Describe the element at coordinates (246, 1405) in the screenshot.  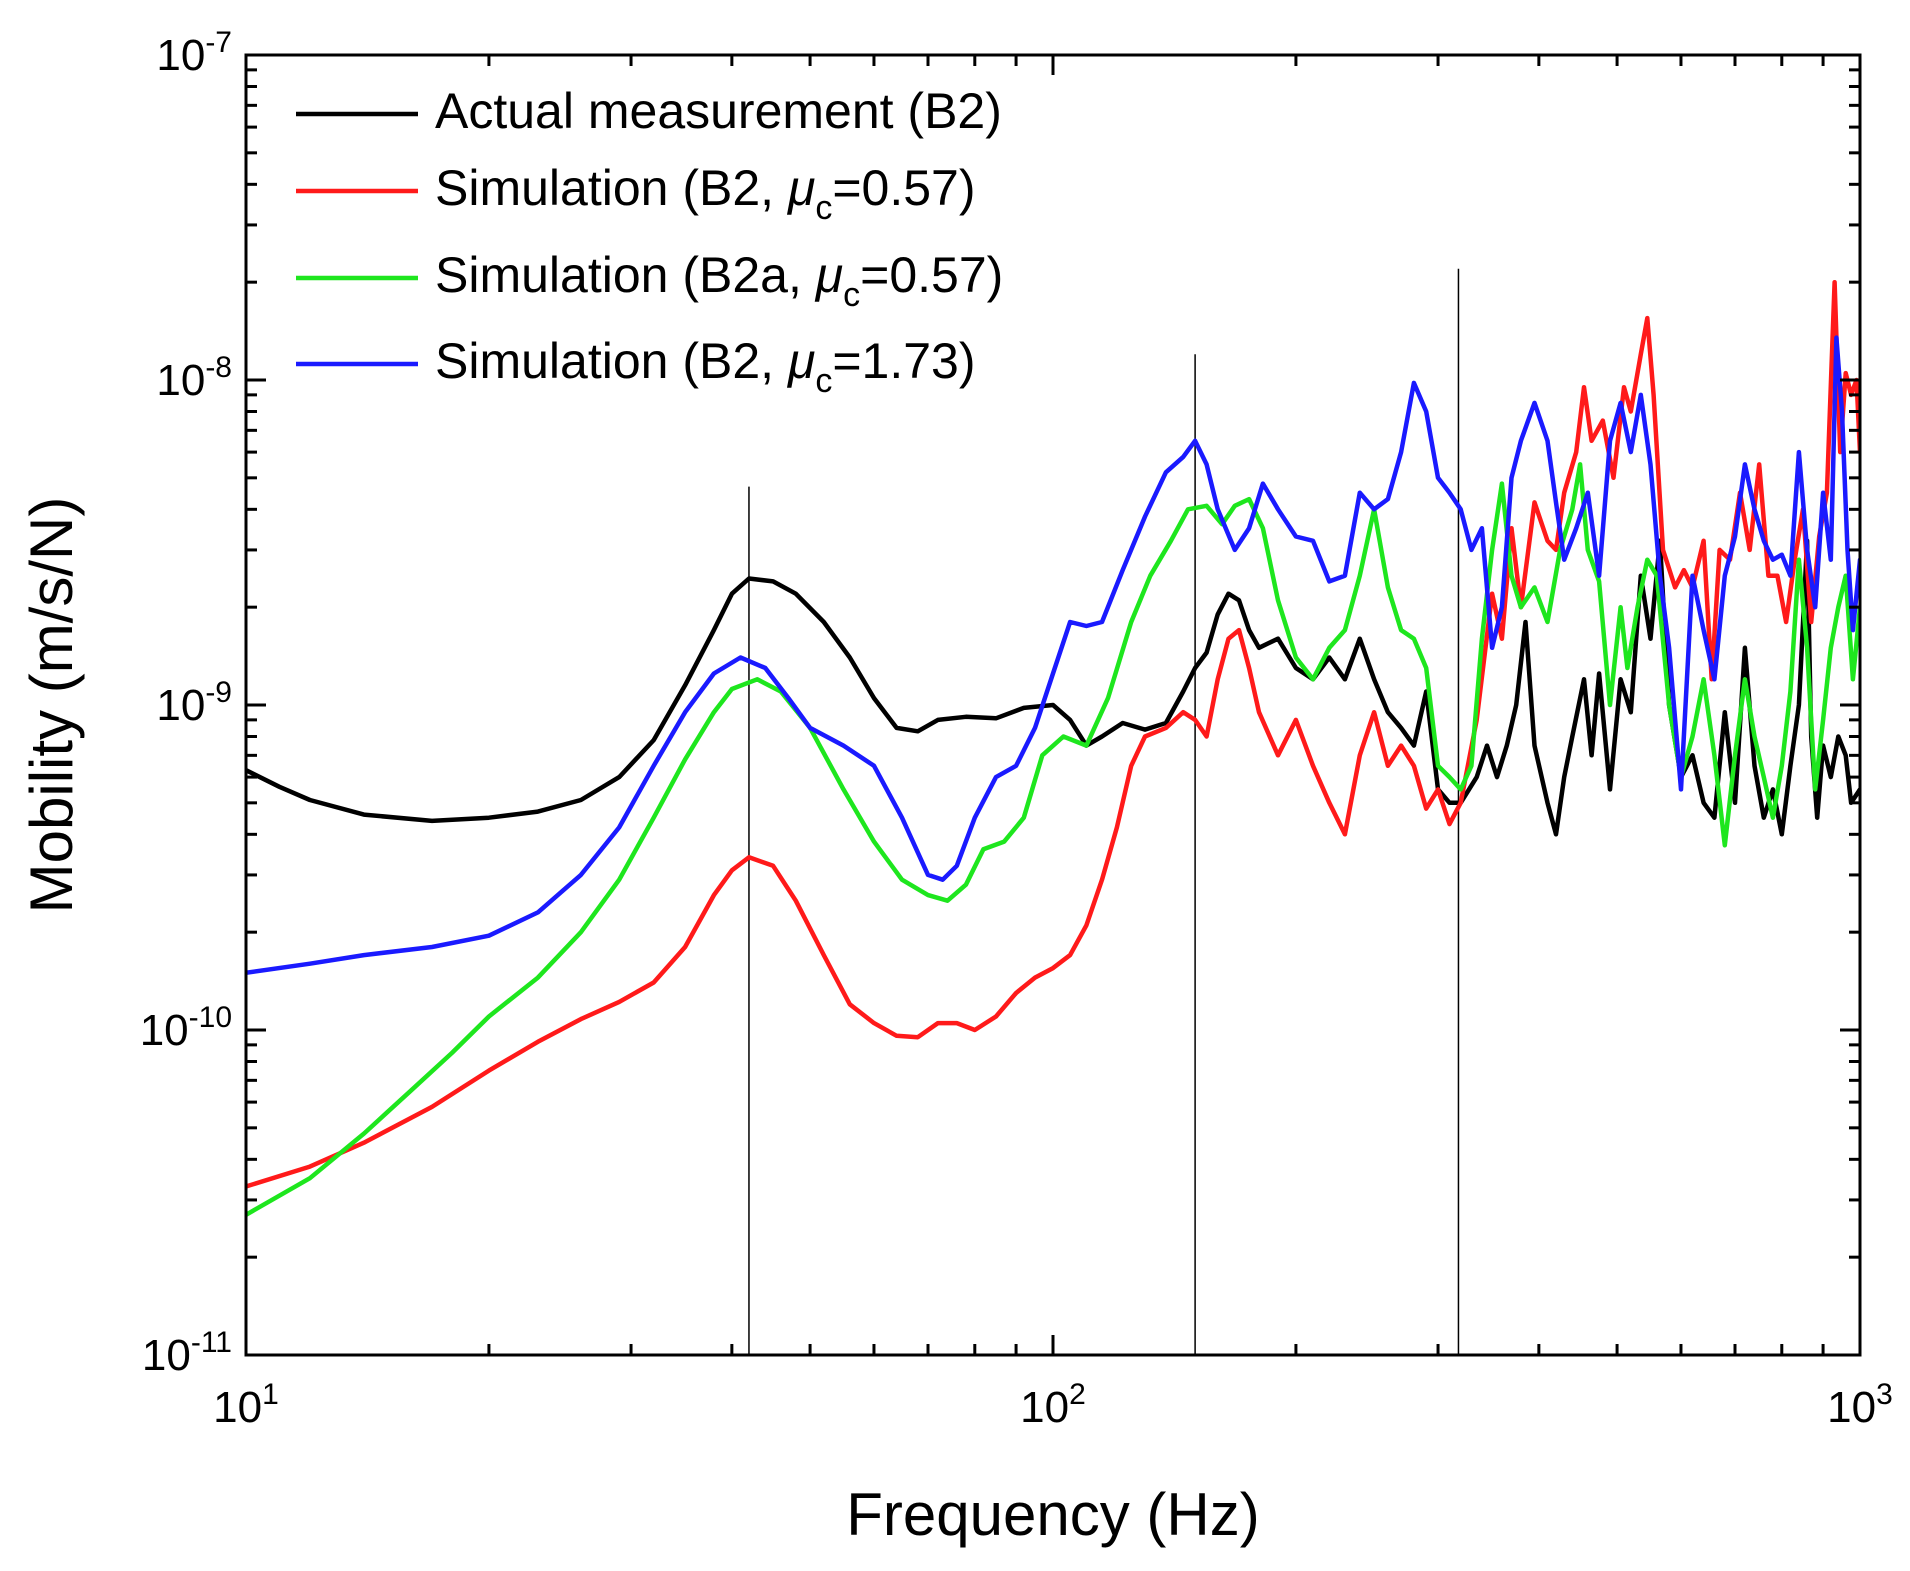
I see `x-tick-label: 10¹` at that location.